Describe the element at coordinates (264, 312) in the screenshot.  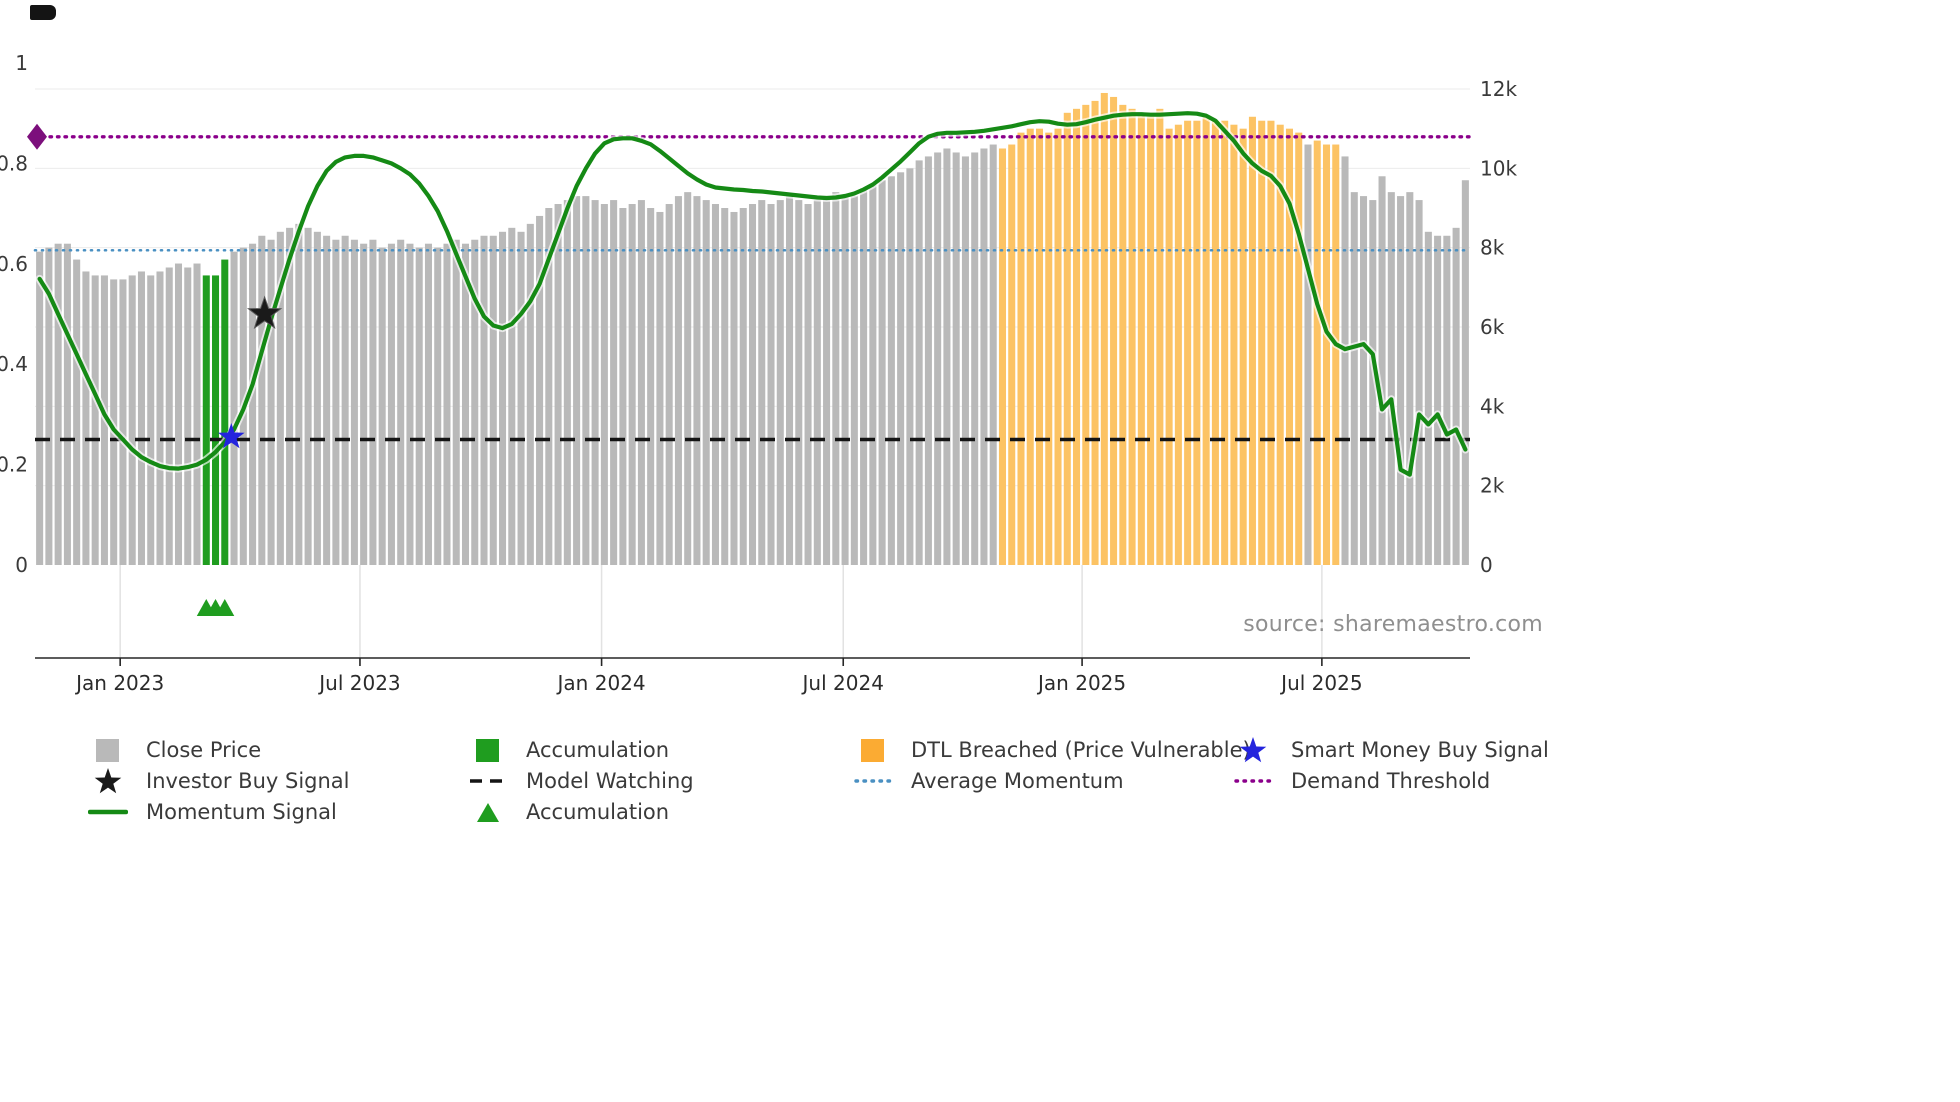
I see `investor-buy-signal-marker` at that location.